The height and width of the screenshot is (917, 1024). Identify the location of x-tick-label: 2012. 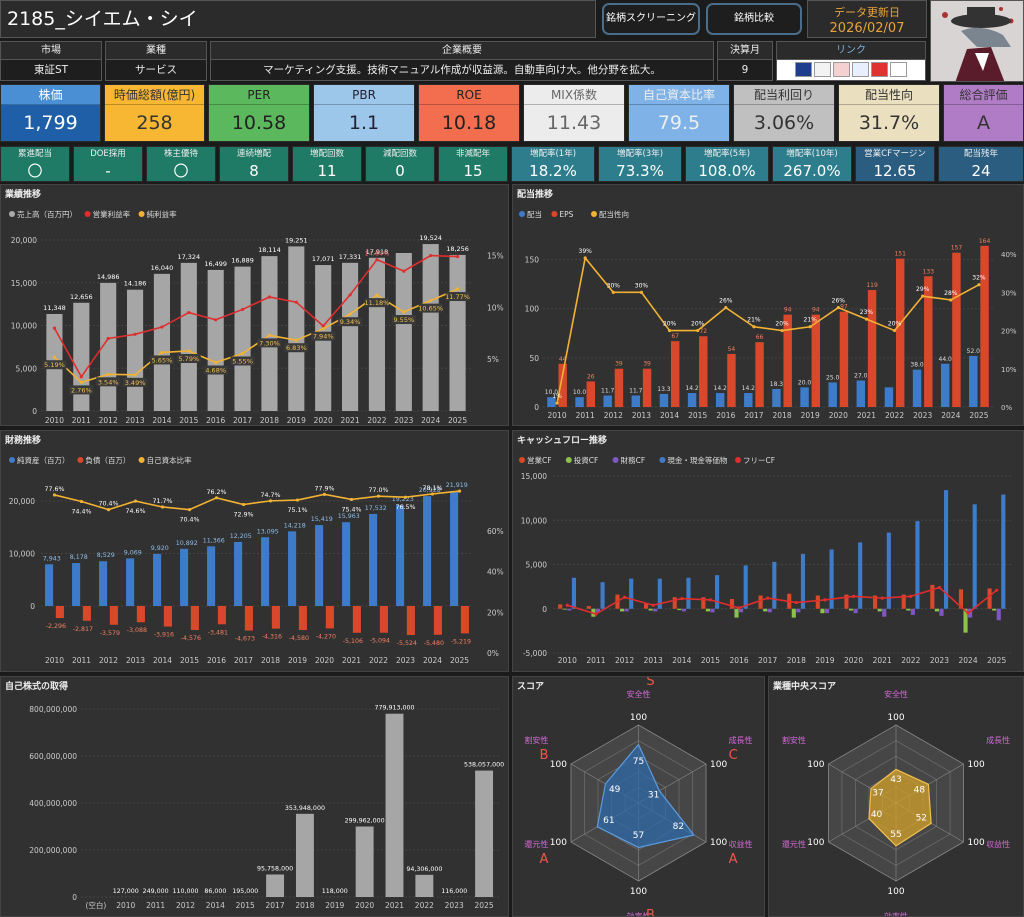
(108, 660).